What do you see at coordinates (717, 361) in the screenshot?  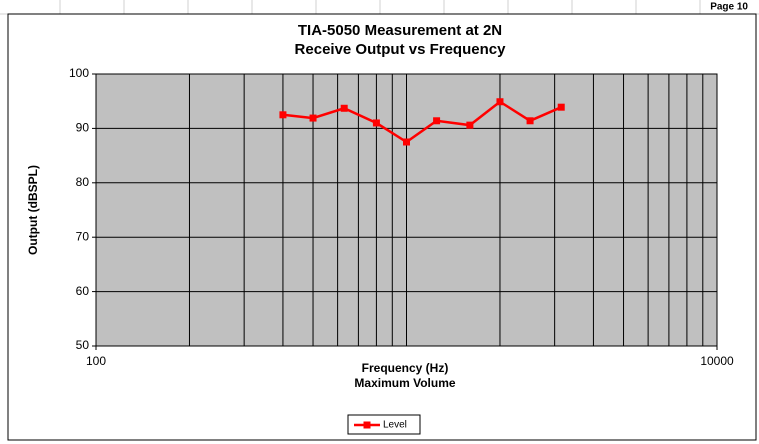 I see `x-tick-label: 10000` at bounding box center [717, 361].